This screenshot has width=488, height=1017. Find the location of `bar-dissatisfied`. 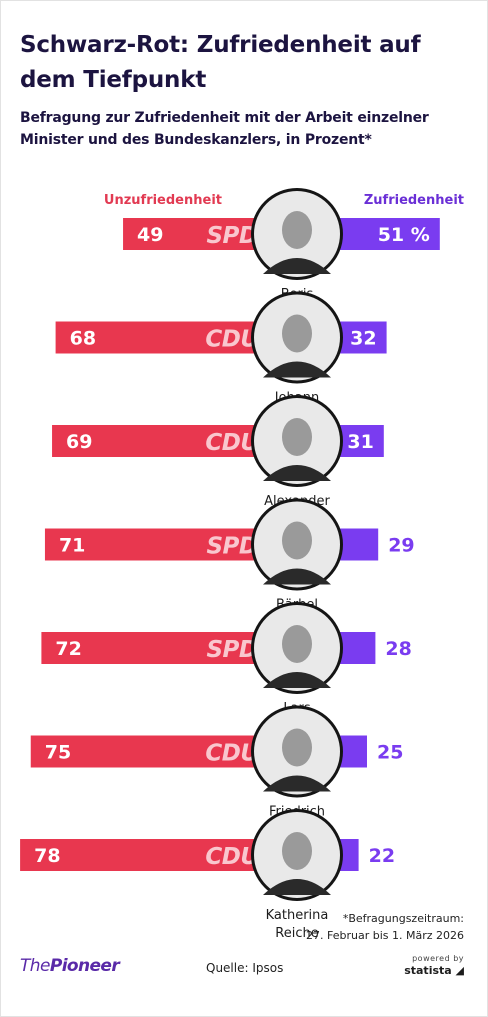

bar-dissatisfied is located at coordinates (158, 855).